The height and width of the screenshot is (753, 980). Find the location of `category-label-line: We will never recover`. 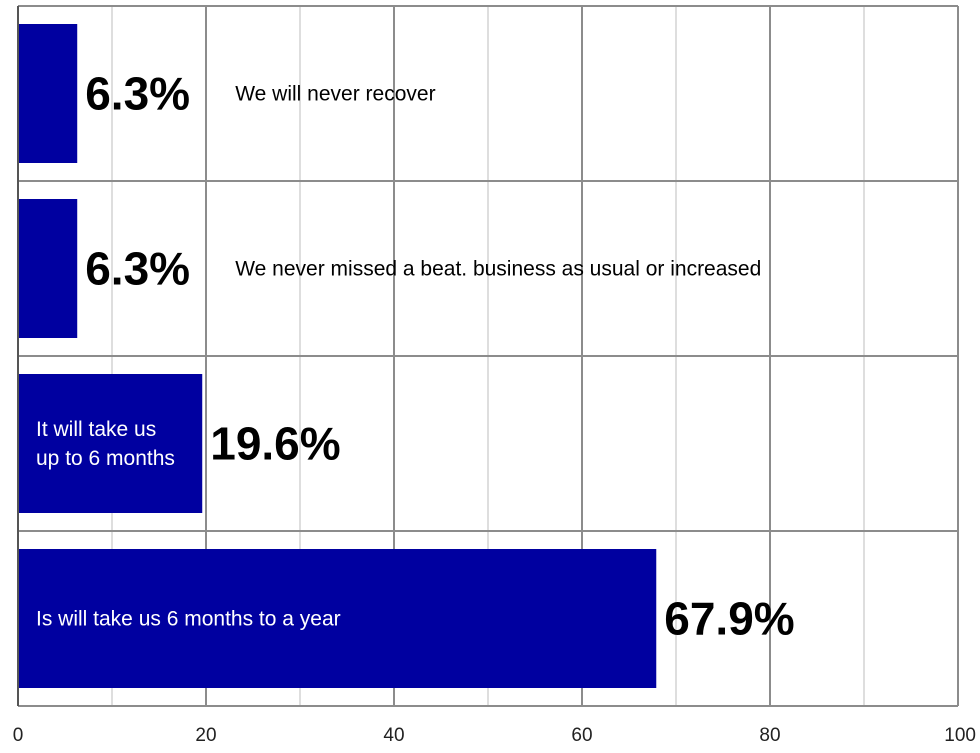

category-label-line: We will never recover is located at coordinates (335, 94).